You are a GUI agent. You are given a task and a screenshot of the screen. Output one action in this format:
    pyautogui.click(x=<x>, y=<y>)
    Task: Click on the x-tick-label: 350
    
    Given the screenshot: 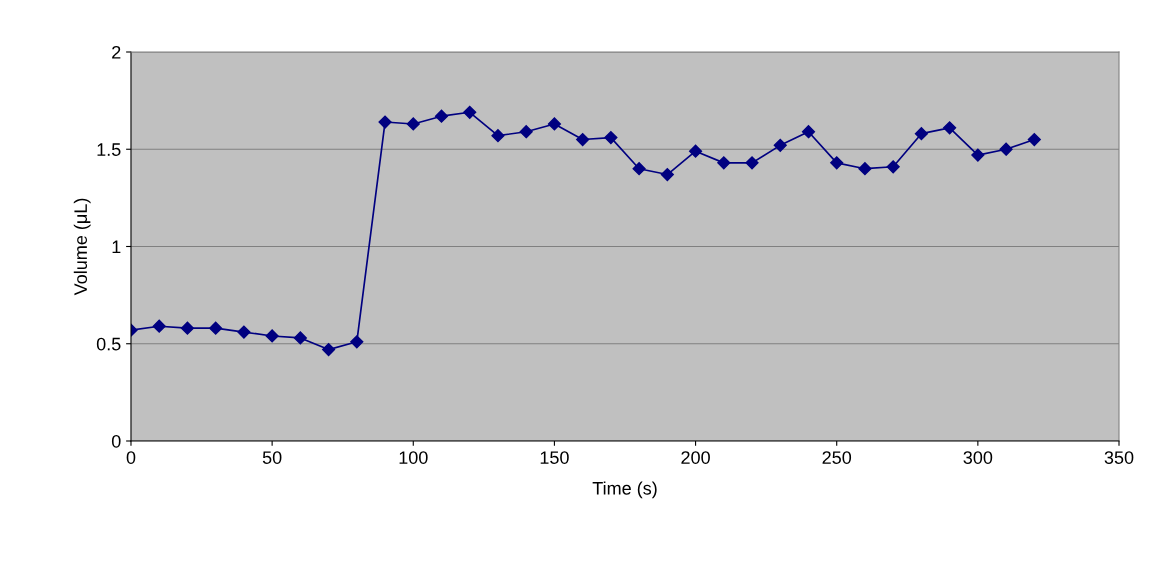 What is the action you would take?
    pyautogui.click(x=1119, y=457)
    